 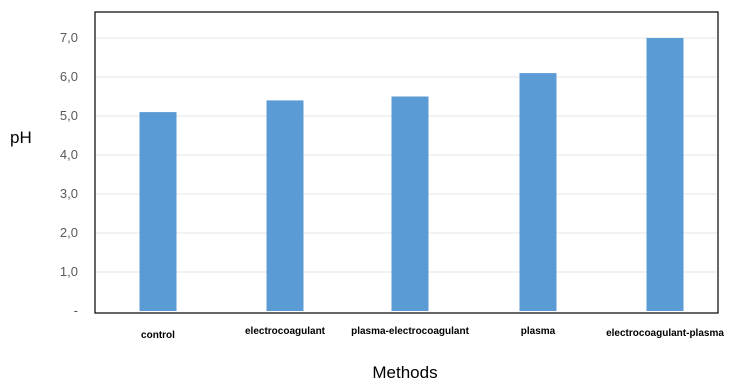 I want to click on y-tick-label: 6,0, so click(x=69, y=76).